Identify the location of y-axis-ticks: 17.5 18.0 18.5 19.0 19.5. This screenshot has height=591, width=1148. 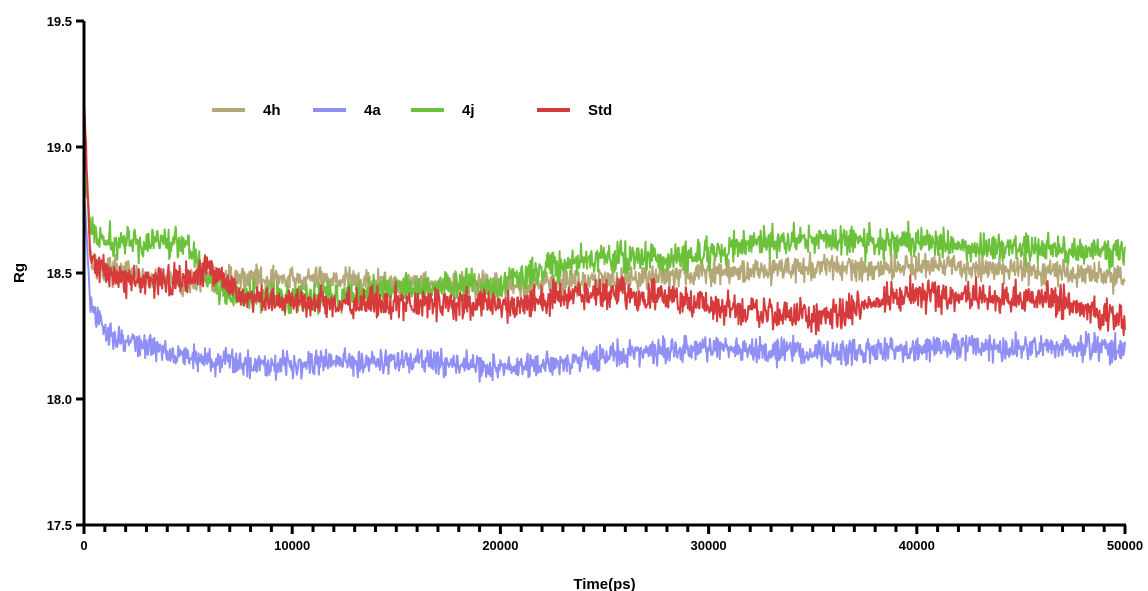
(65, 273).